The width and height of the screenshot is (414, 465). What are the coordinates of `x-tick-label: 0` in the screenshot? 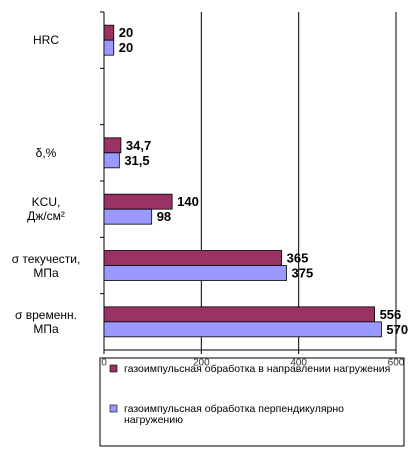 It's located at (104, 363).